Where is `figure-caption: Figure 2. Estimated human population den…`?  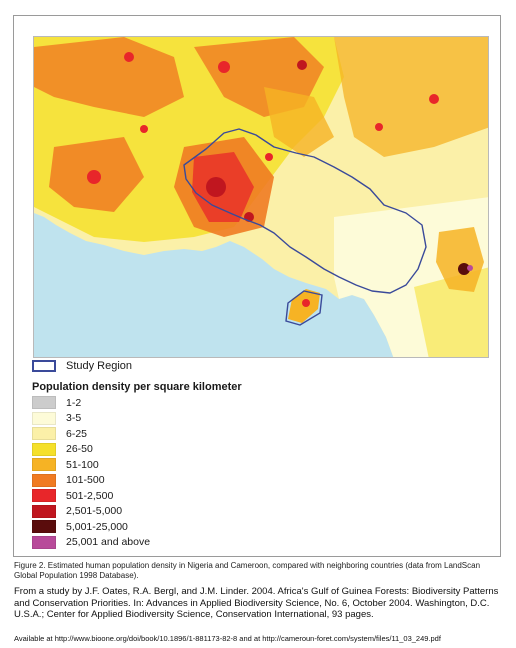
figure-caption: Figure 2. Estimated human population den… is located at coordinates (247, 570).